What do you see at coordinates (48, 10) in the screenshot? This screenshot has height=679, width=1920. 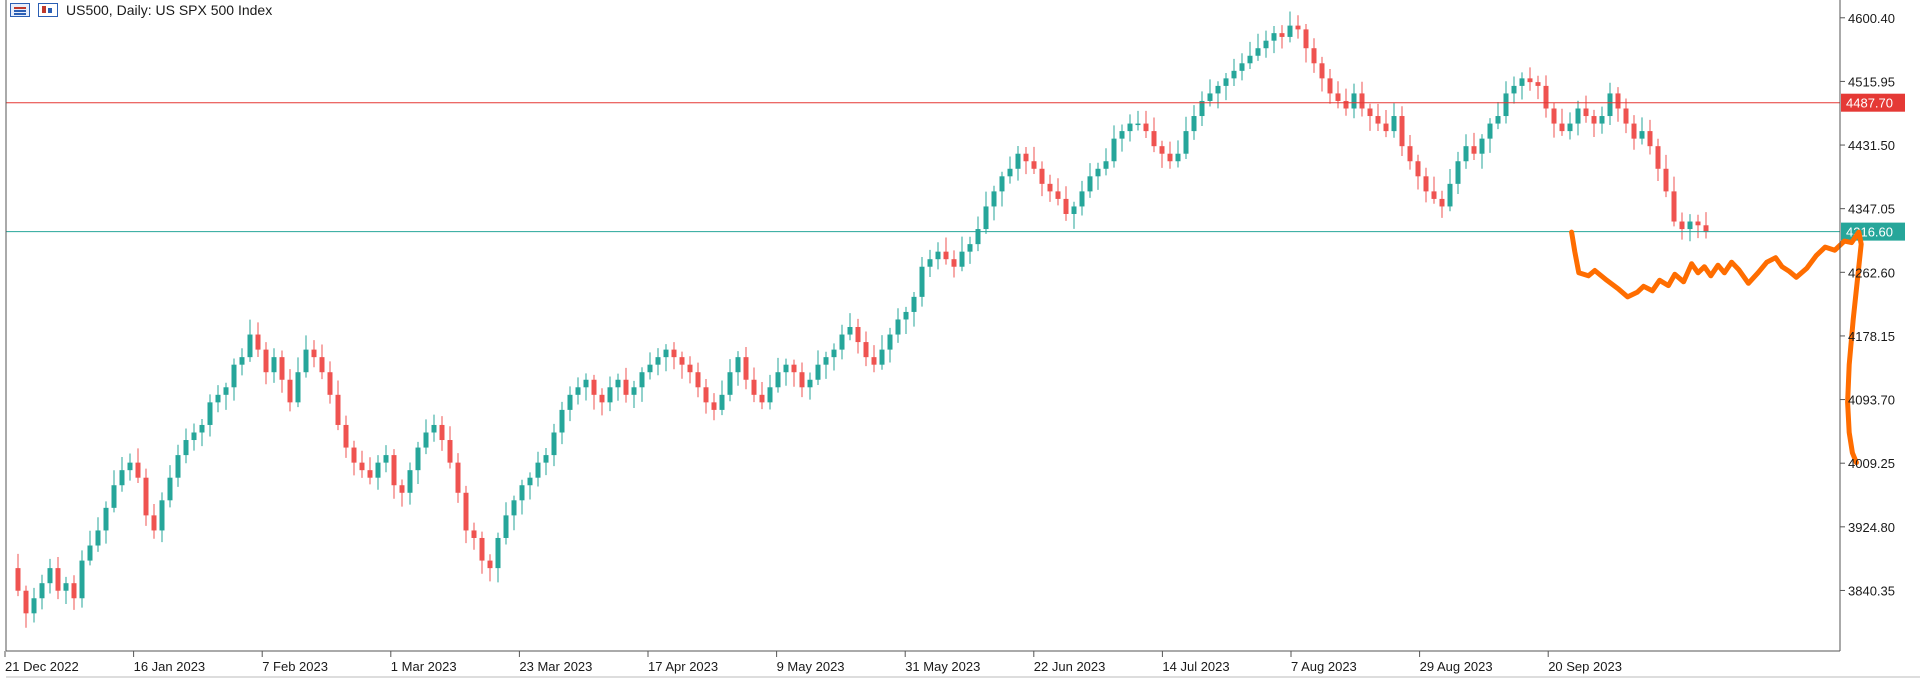 I see `chart-properties-icon` at bounding box center [48, 10].